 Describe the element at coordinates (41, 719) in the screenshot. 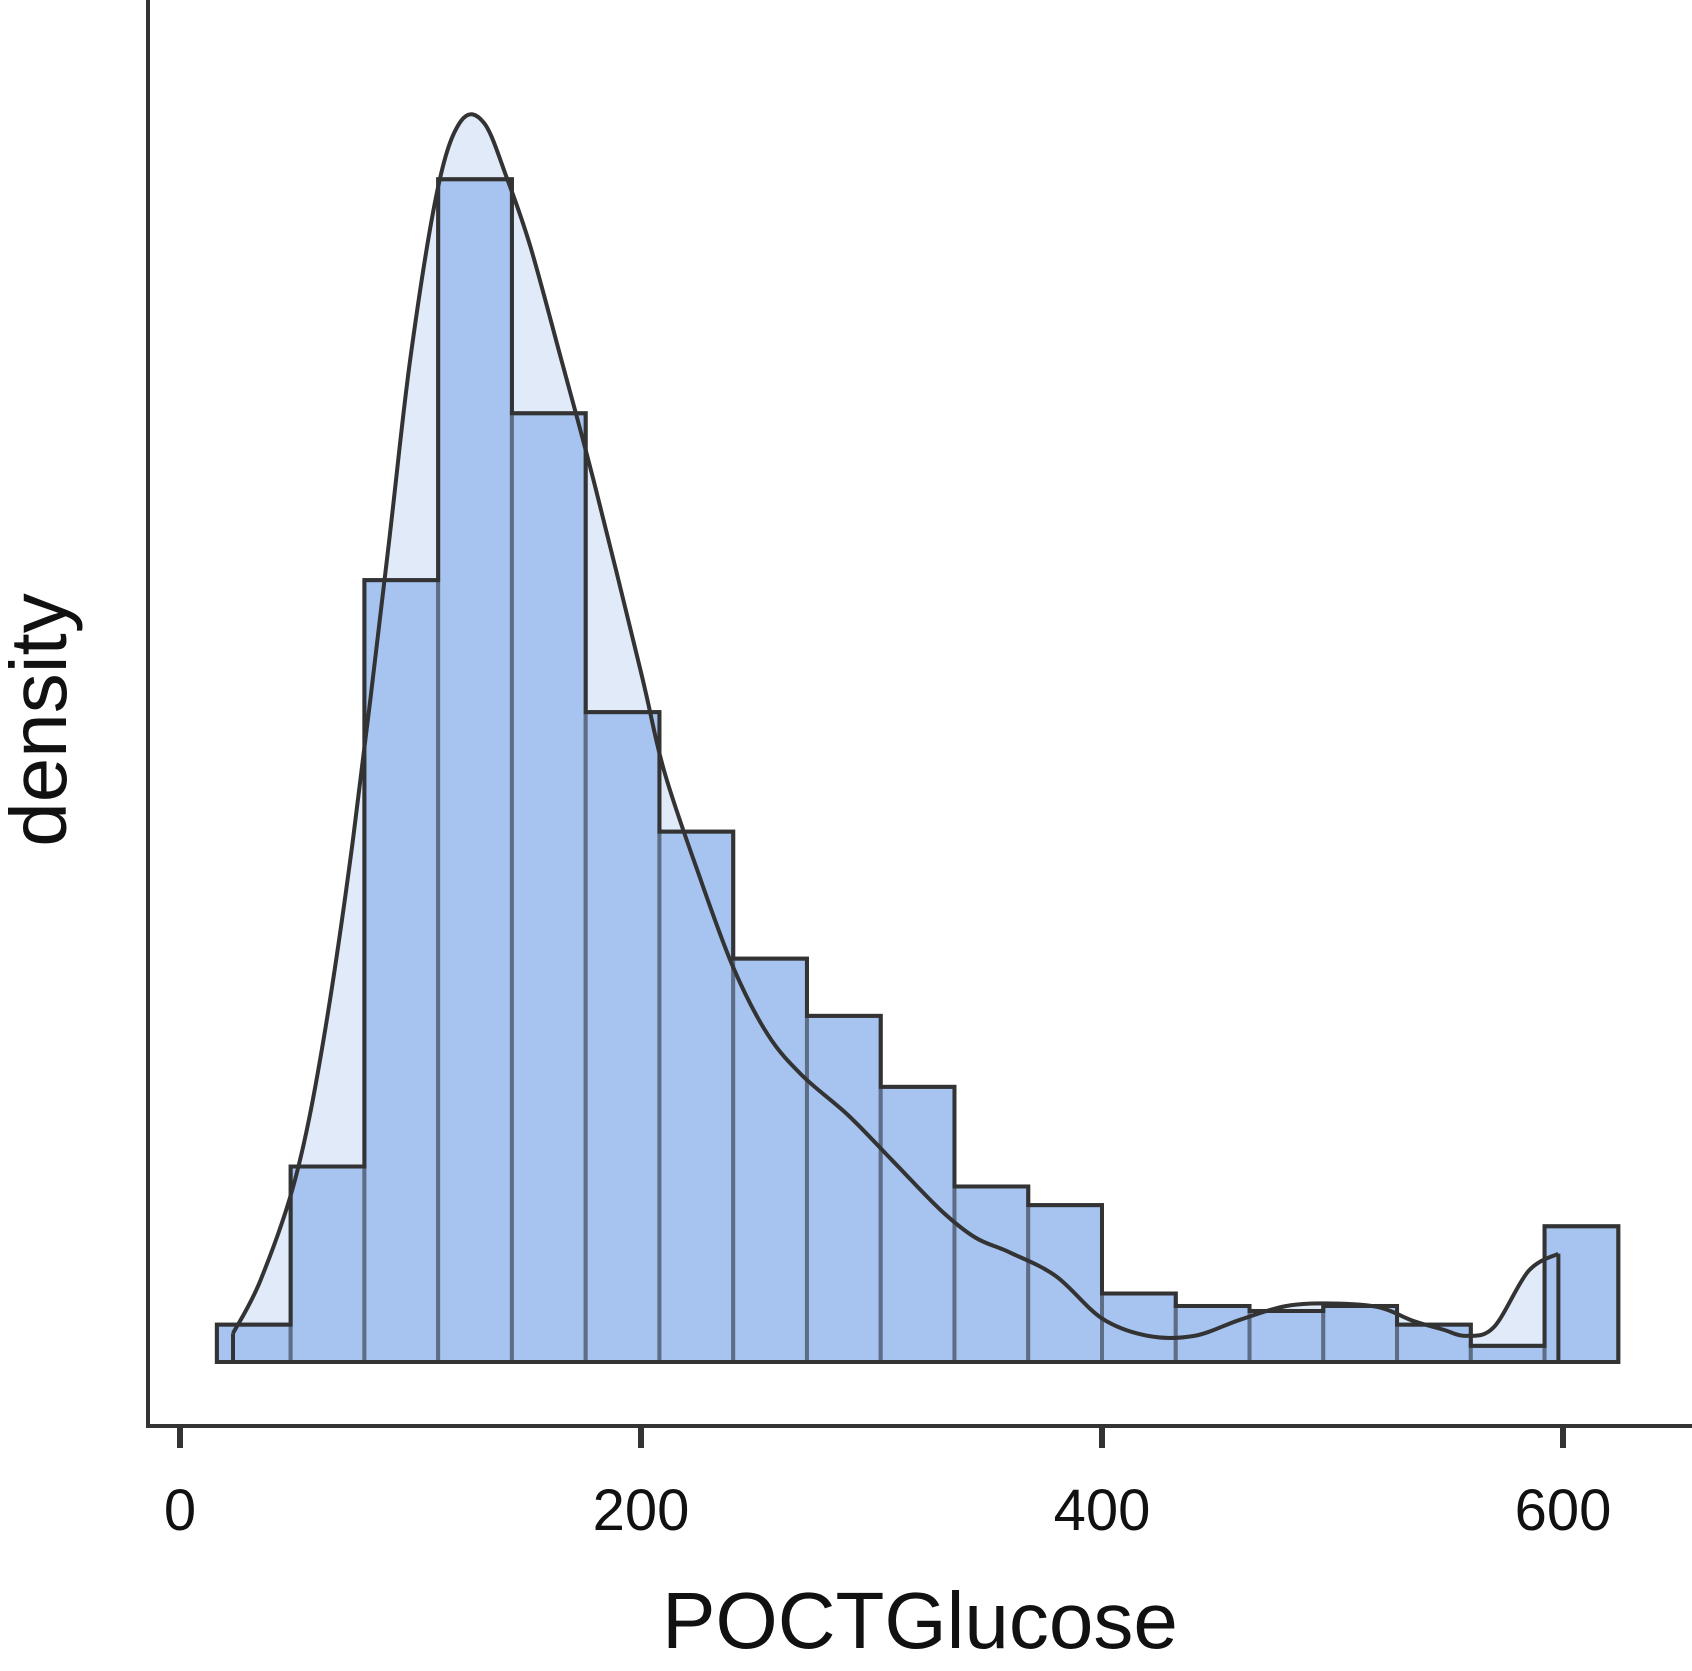

I see `y-axis-title: density` at that location.